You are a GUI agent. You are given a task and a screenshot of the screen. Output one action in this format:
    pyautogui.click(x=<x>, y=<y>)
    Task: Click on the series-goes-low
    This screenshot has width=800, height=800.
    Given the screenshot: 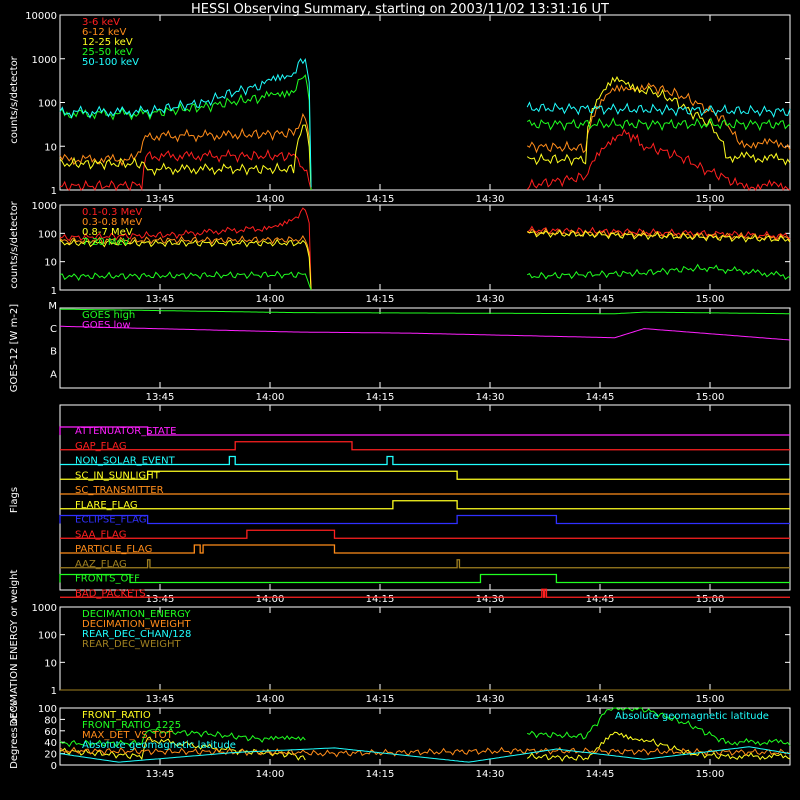 What is the action you would take?
    pyautogui.click(x=425, y=333)
    